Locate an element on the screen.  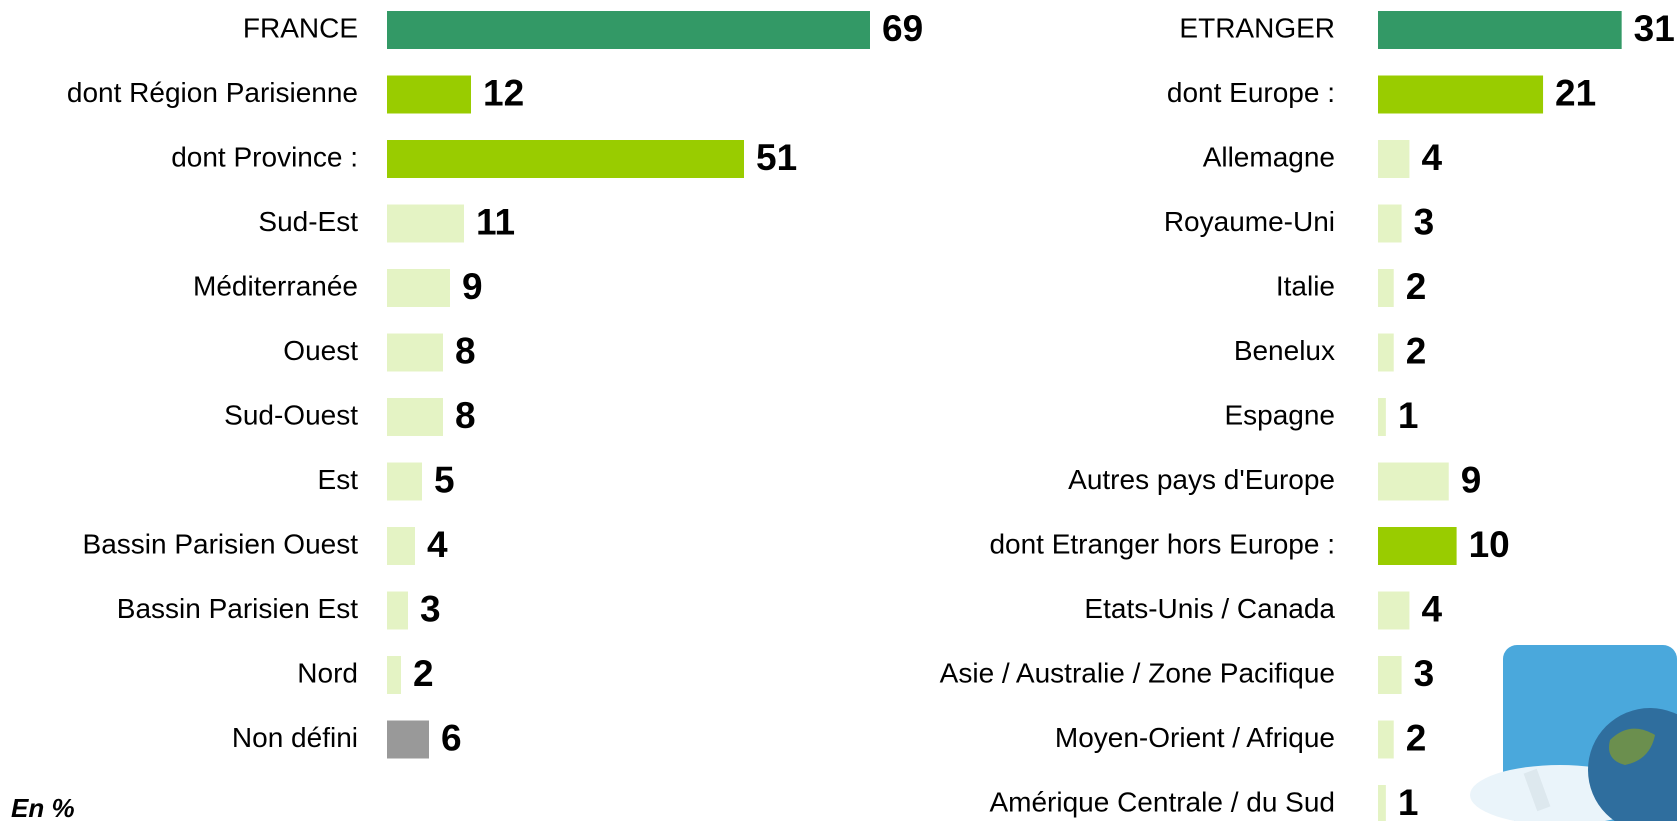
annotation: En % is located at coordinates (43, 807).